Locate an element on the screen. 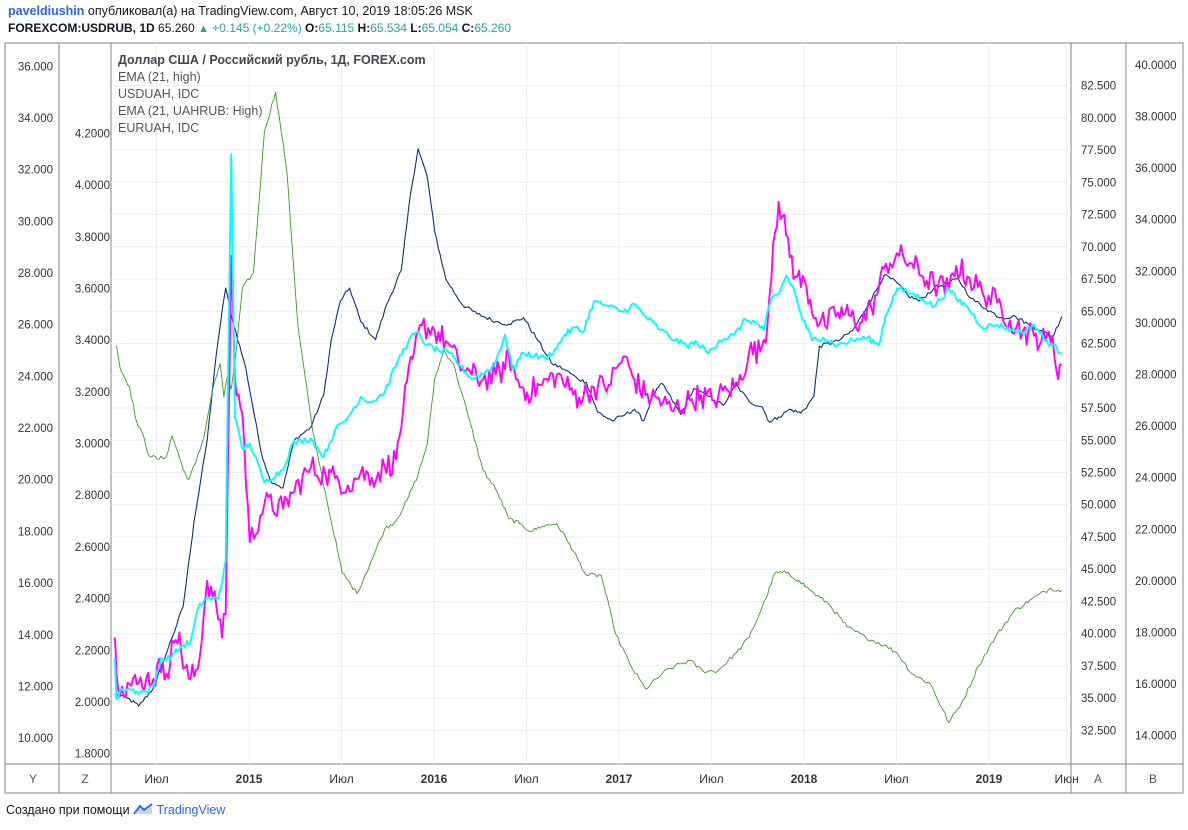  outer_left-tick-label: 18.000 is located at coordinates (35, 532).